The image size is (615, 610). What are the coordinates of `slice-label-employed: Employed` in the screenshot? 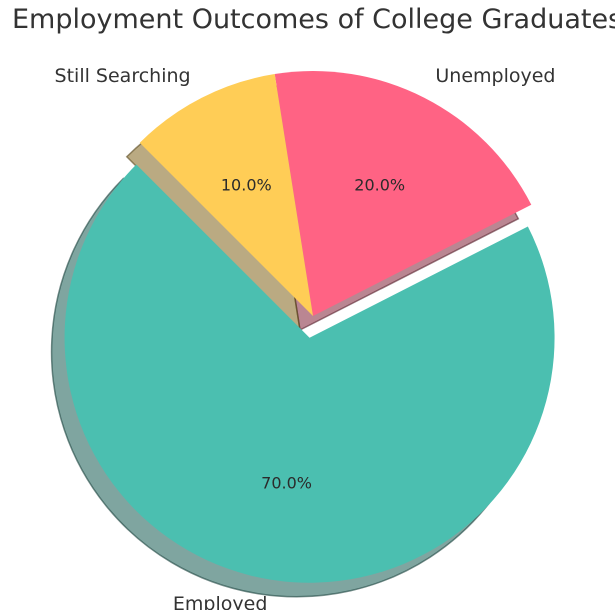 It's located at (220, 601).